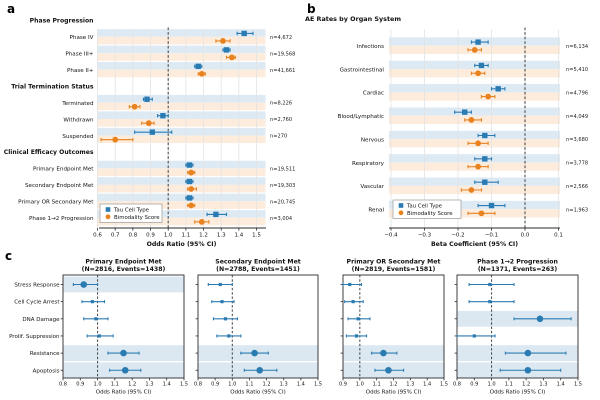 This screenshot has height=400, width=600. Describe the element at coordinates (281, 219) in the screenshot. I see `n-label: n=3,004` at that location.